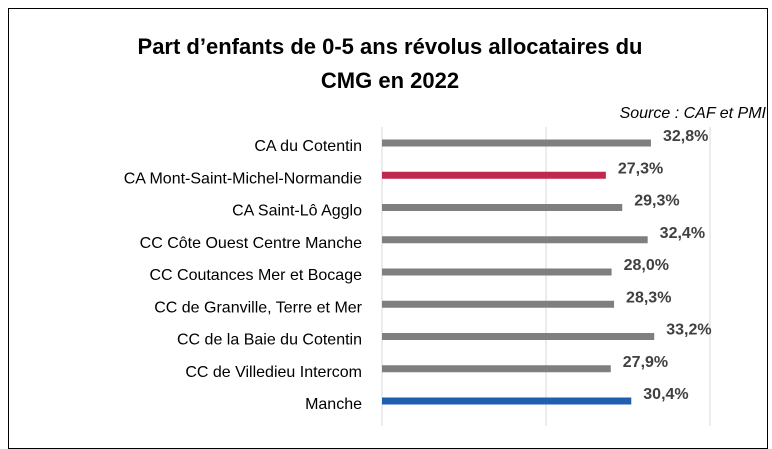  I want to click on chart-title: CMG en 2022, so click(390, 80).